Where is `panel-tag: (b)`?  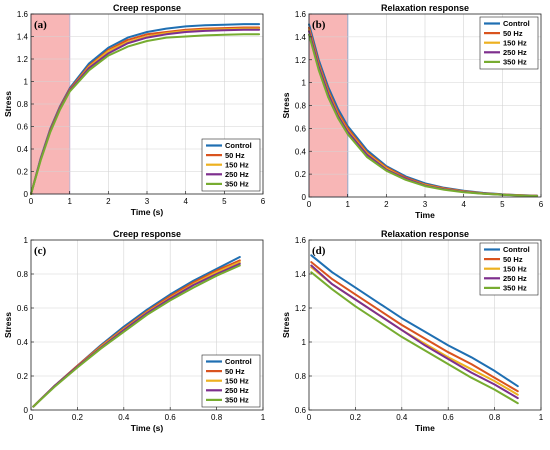
panel-tag: (b) is located at coordinates (319, 25).